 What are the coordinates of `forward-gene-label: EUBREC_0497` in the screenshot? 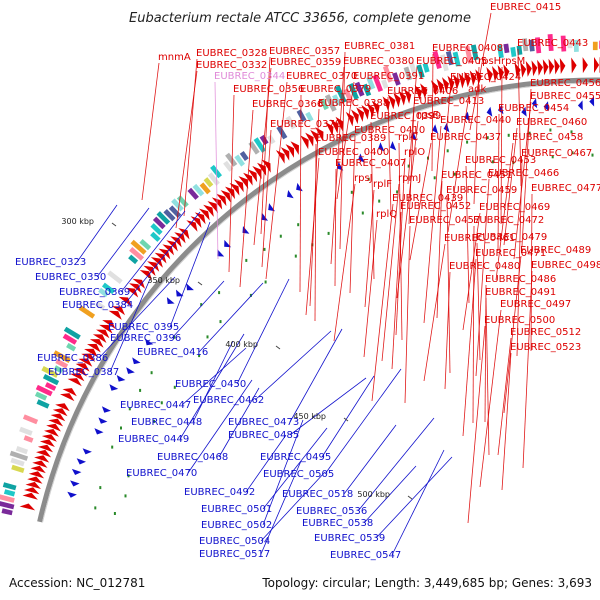 It's located at (535, 304).